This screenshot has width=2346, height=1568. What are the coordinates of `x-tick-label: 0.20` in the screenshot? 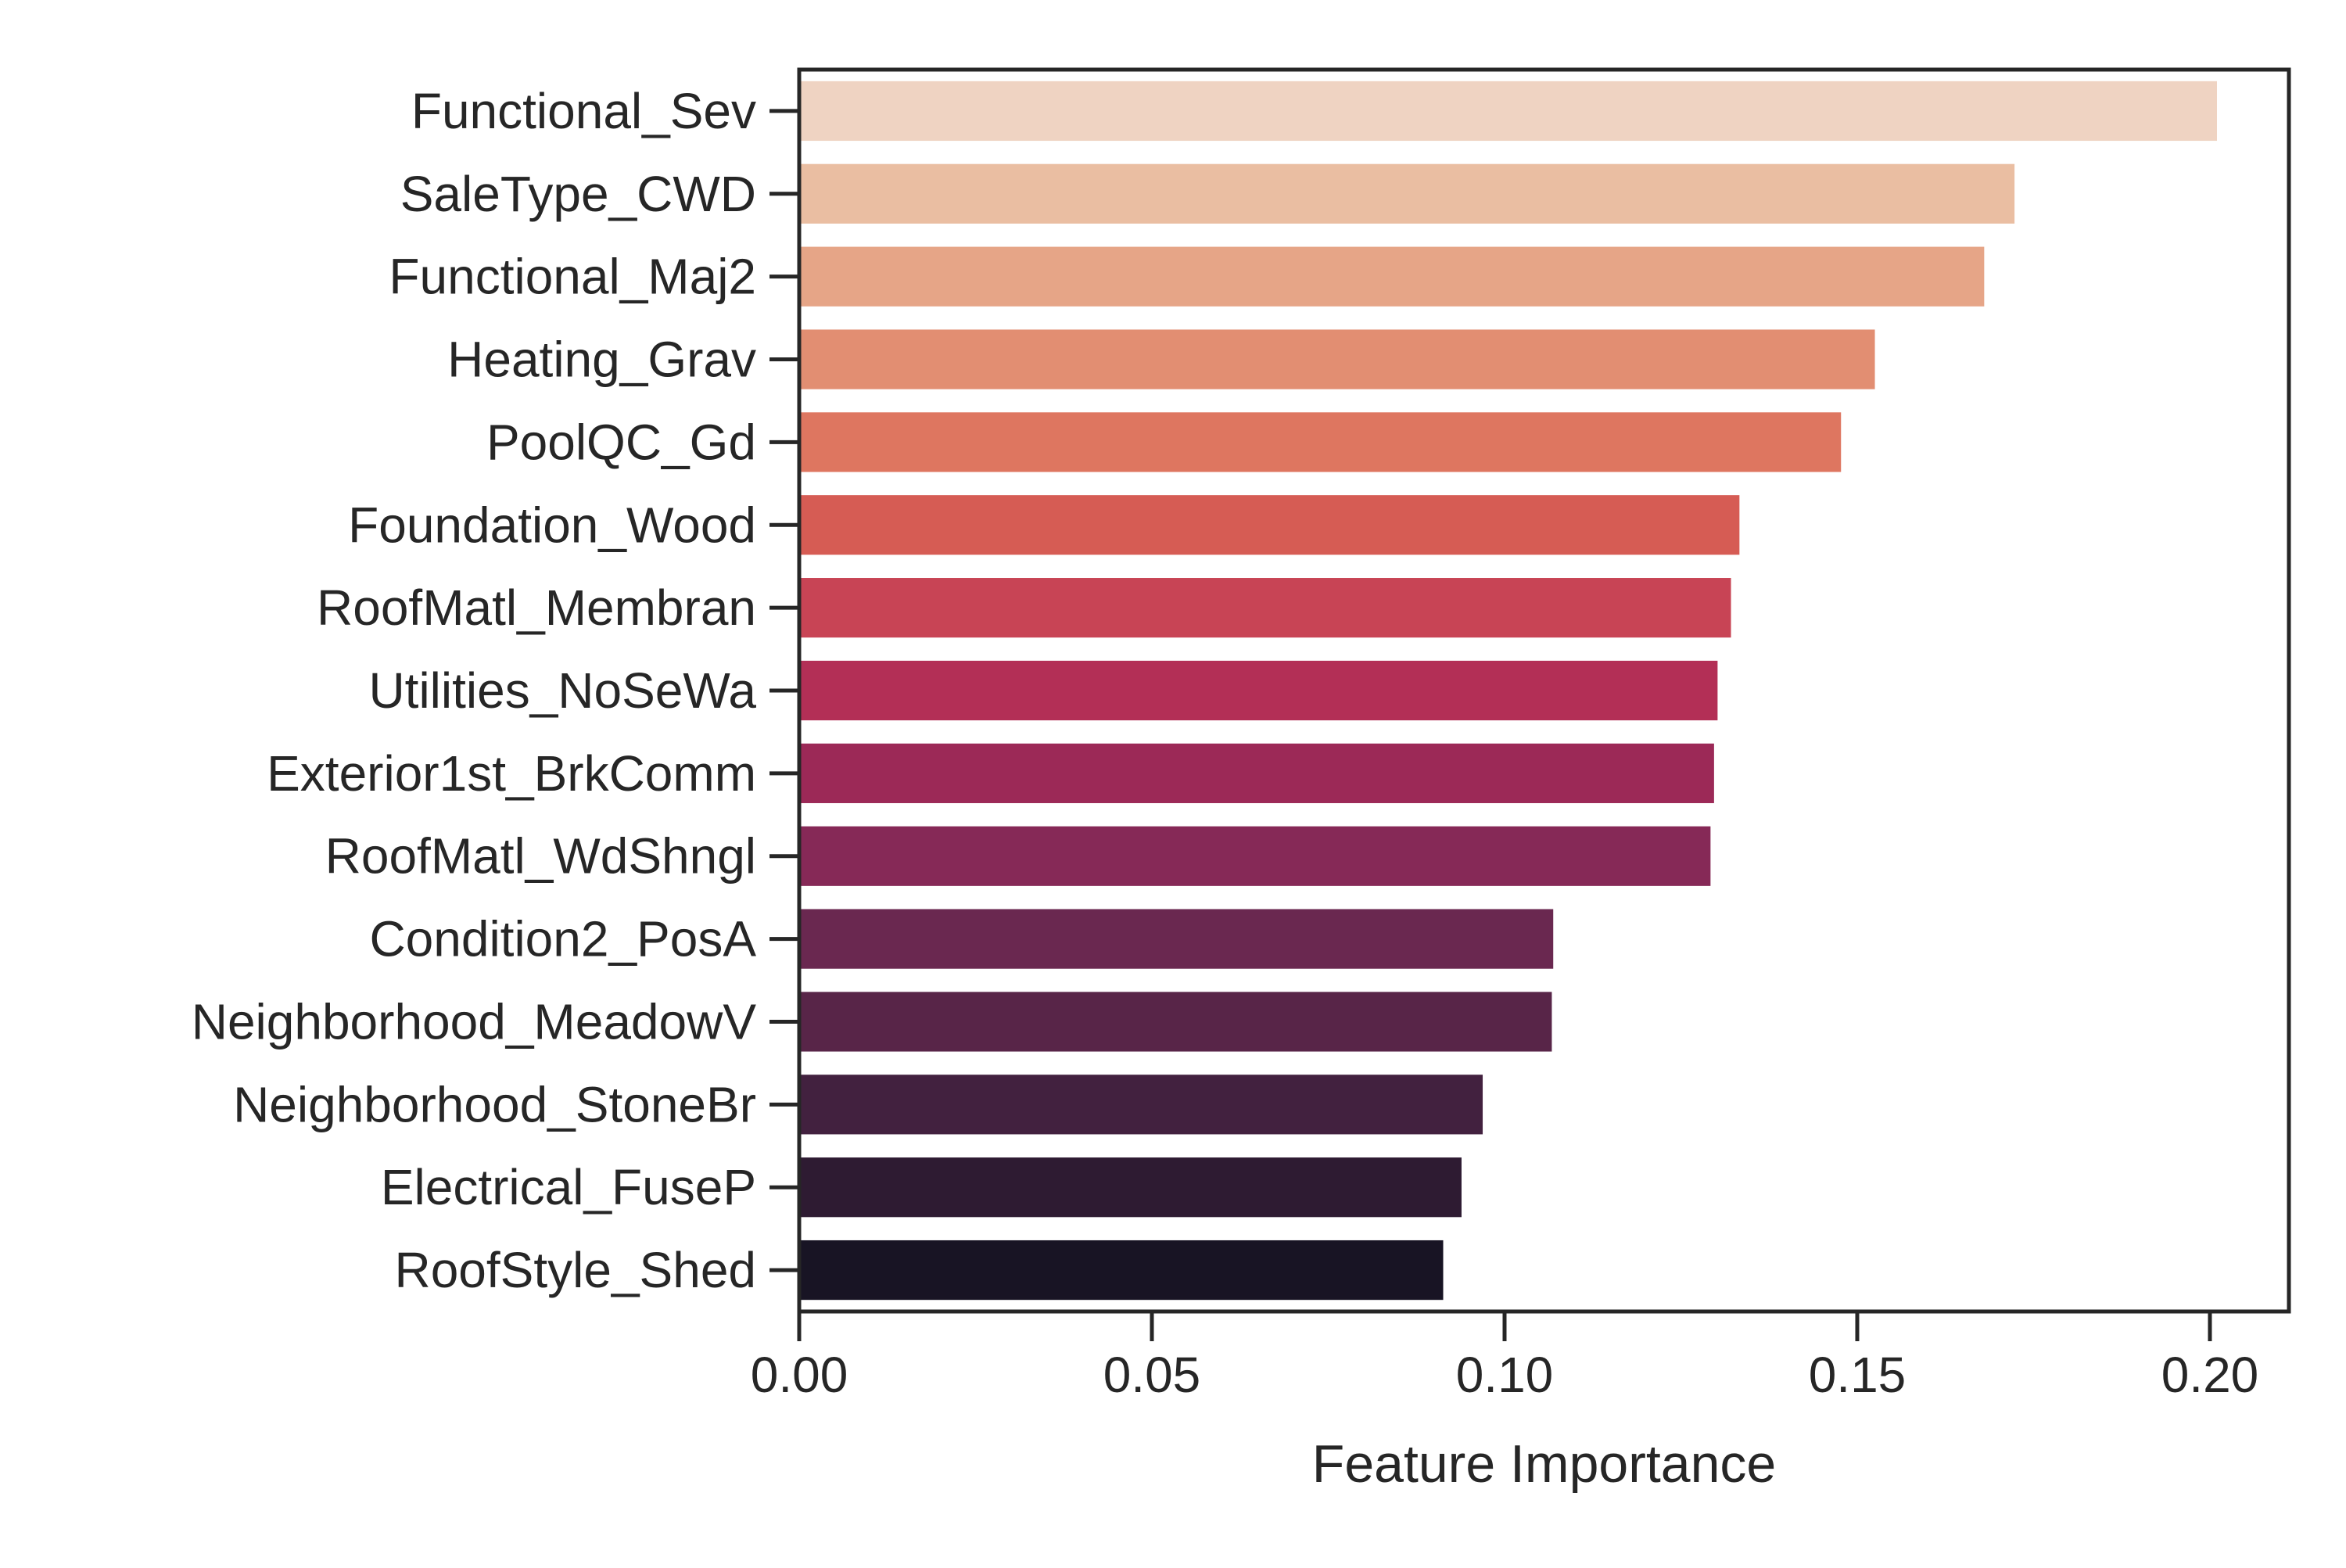 It's located at (2210, 1375).